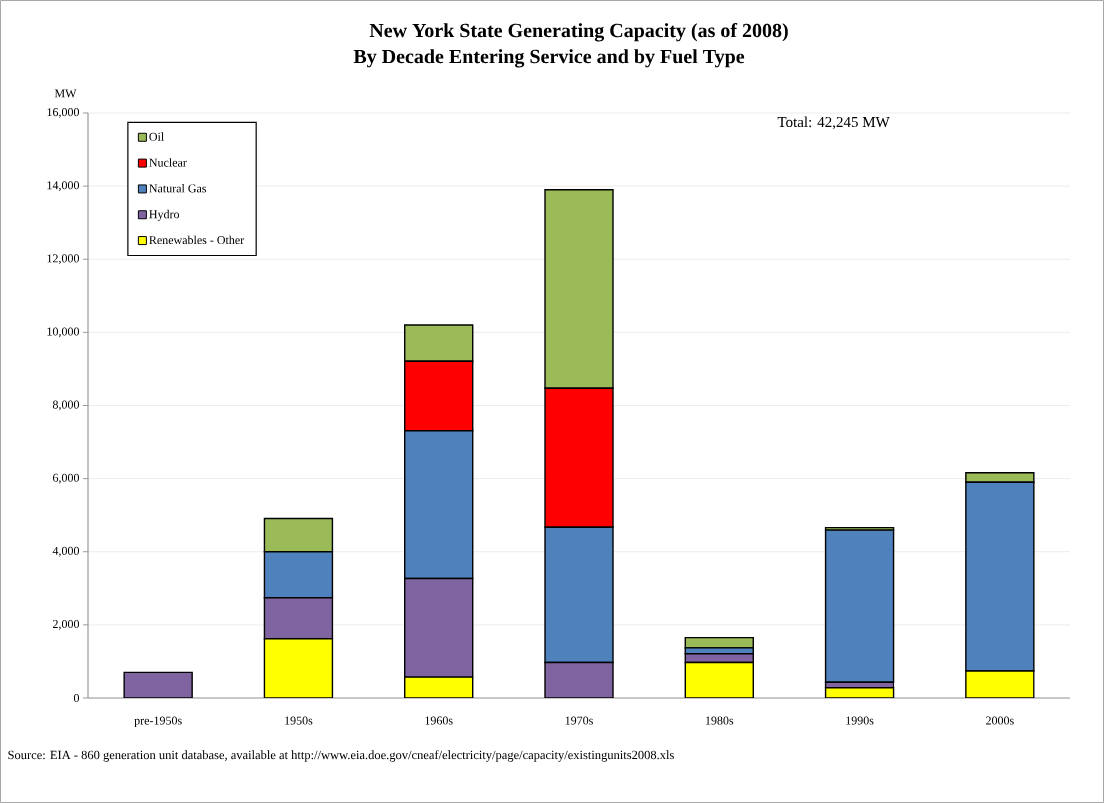 The image size is (1104, 803). Describe the element at coordinates (197, 240) in the screenshot. I see `legend-label: Renewables - Other` at that location.